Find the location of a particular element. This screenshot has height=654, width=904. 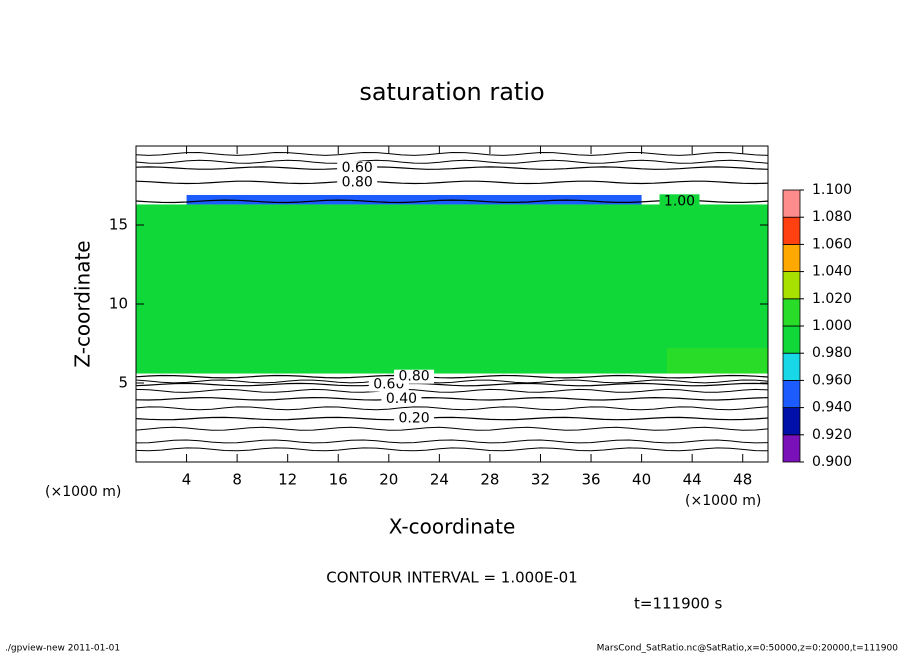

contour-label: 1.00 is located at coordinates (679, 201).